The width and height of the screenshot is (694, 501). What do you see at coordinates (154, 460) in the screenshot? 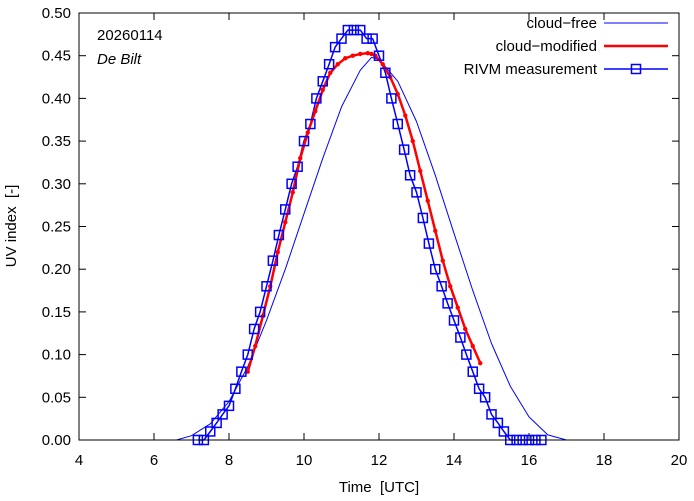
I see `x-tick-label: 6` at bounding box center [154, 460].